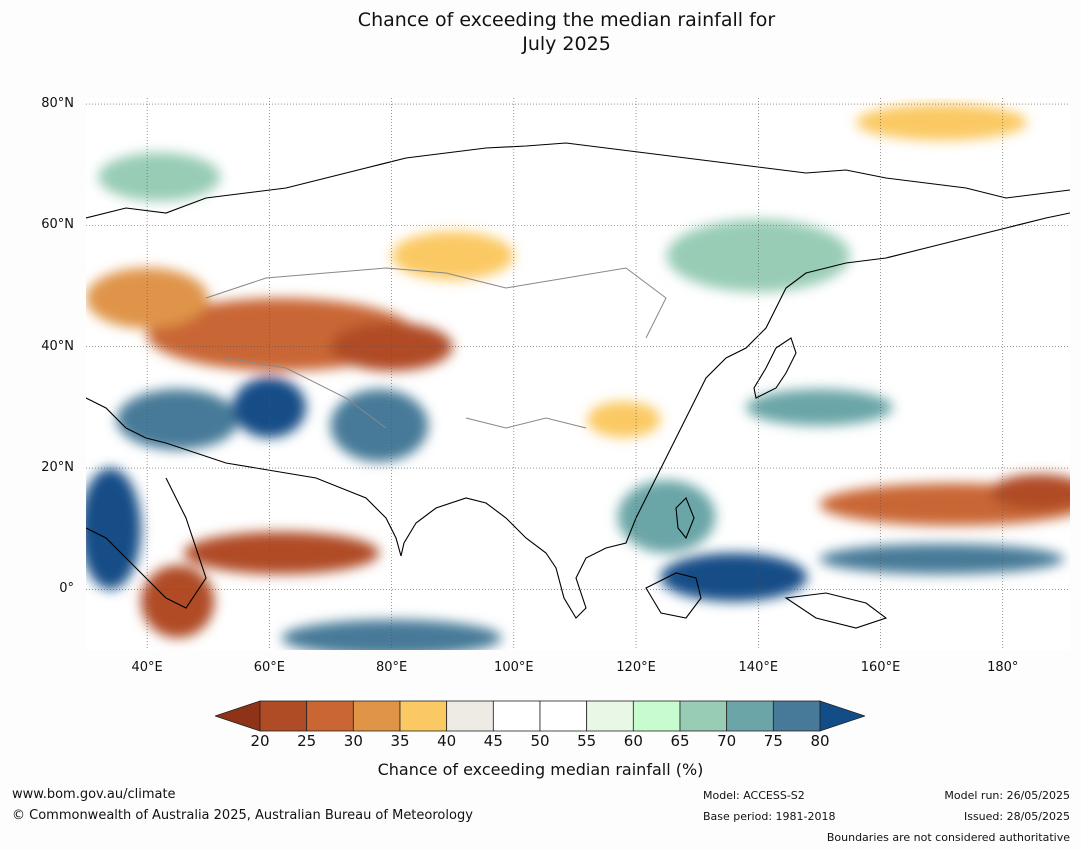 The width and height of the screenshot is (1081, 850). Describe the element at coordinates (146, 543) in the screenshot. I see `coastline-africa` at that location.